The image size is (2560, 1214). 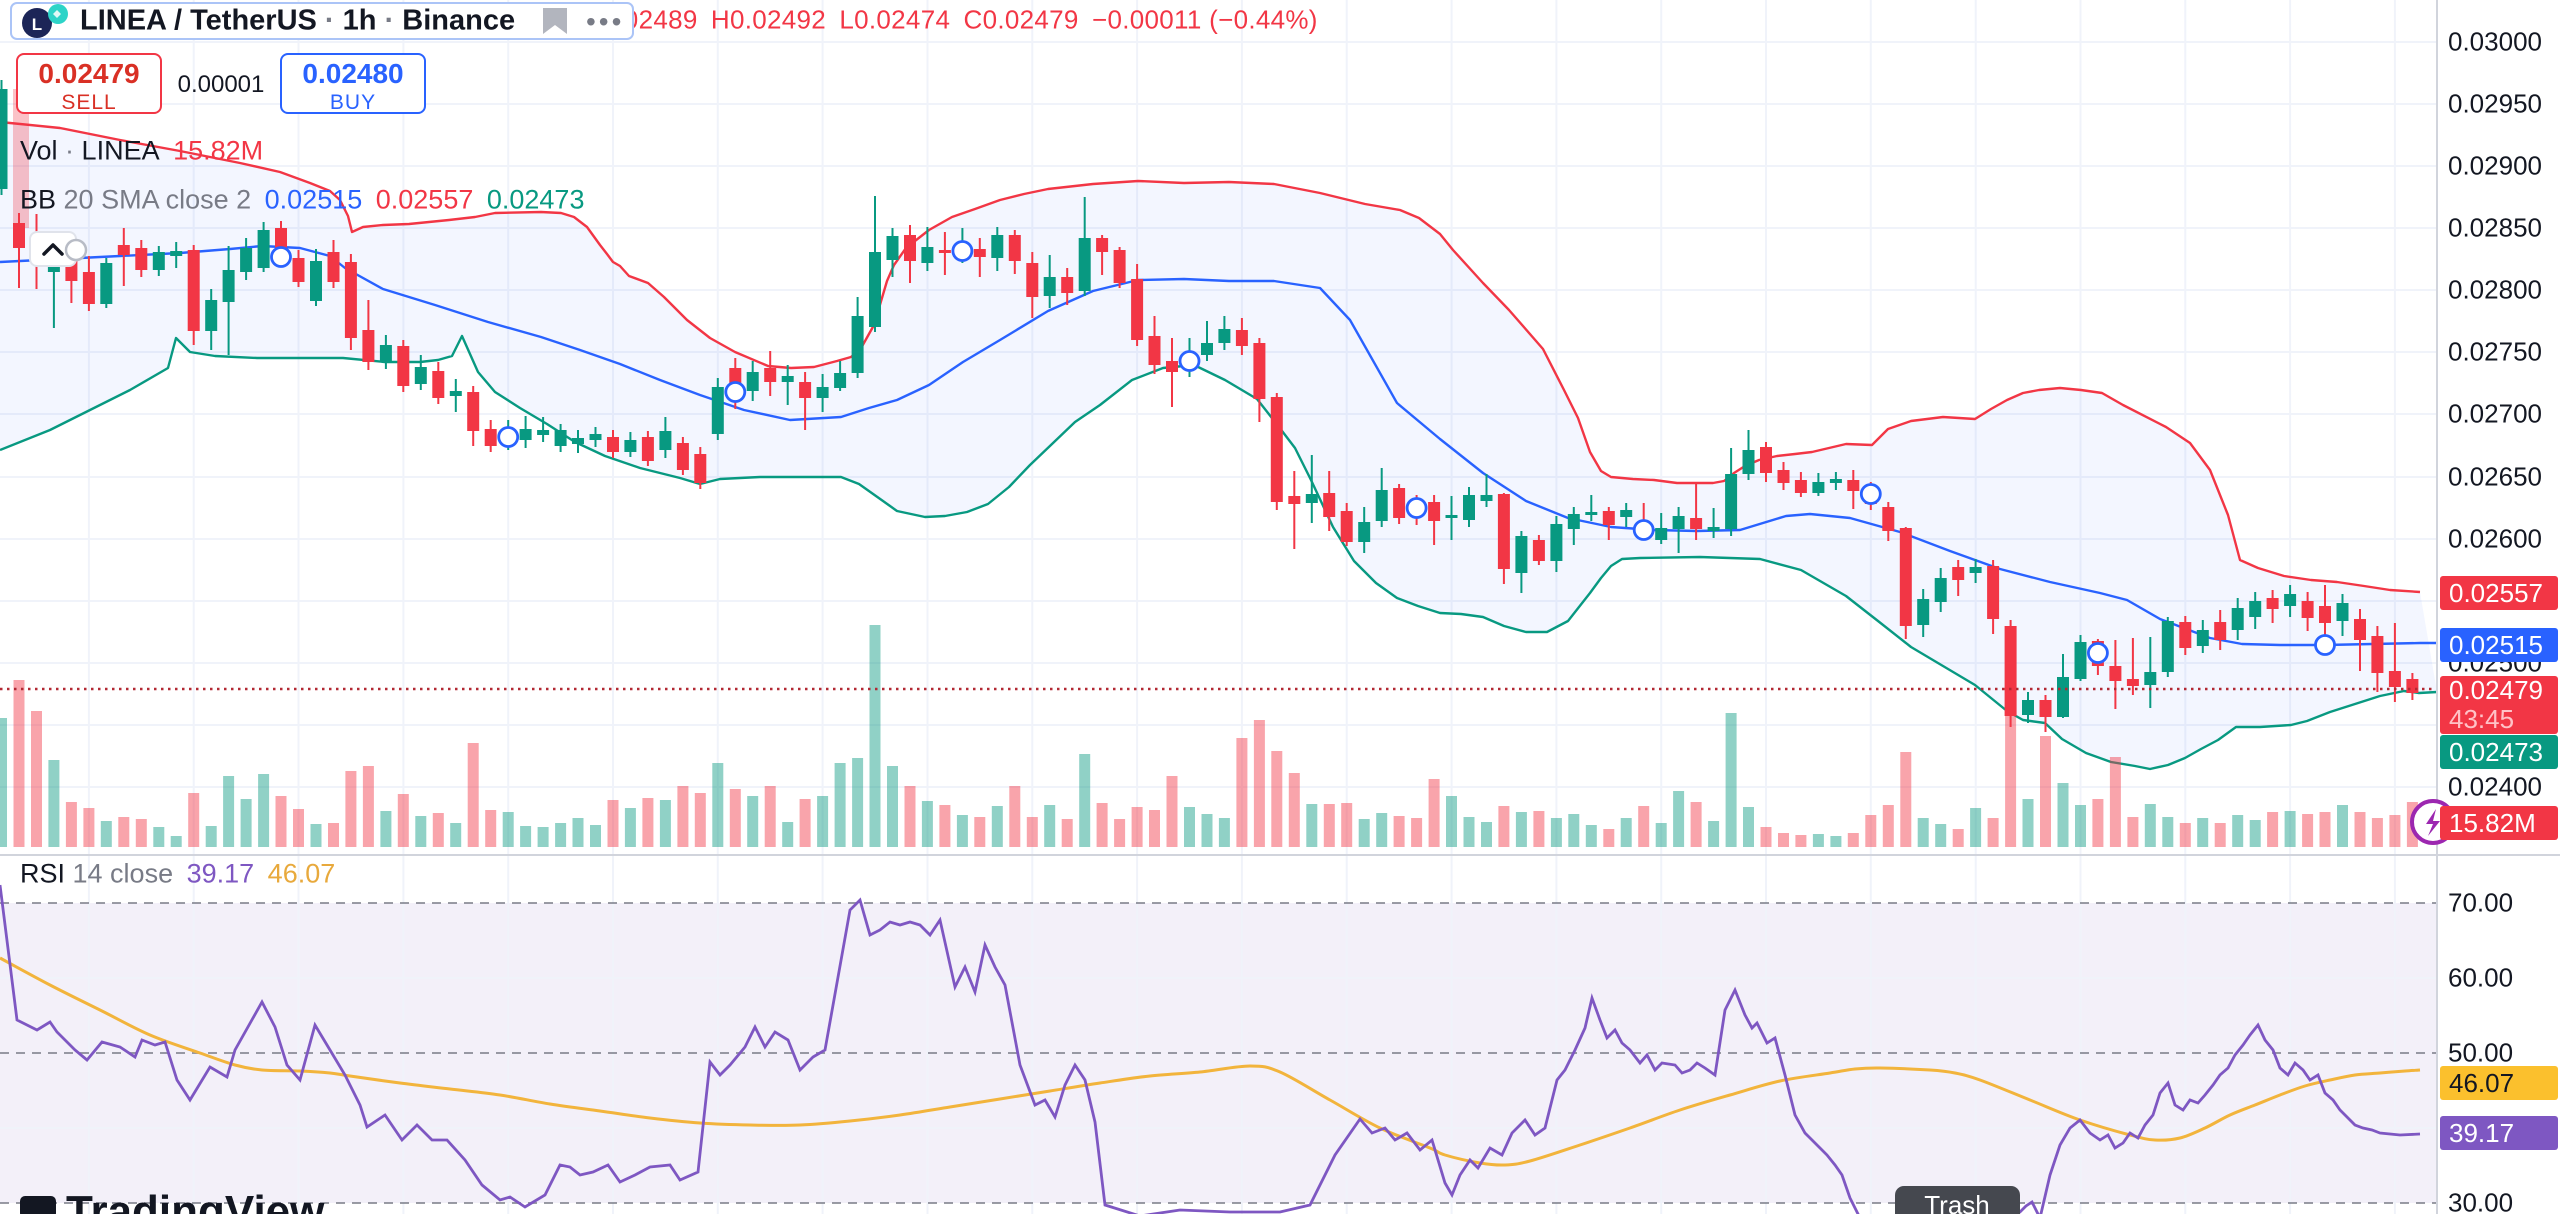 I want to click on svg-text: Trash, so click(x=1957, y=1202).